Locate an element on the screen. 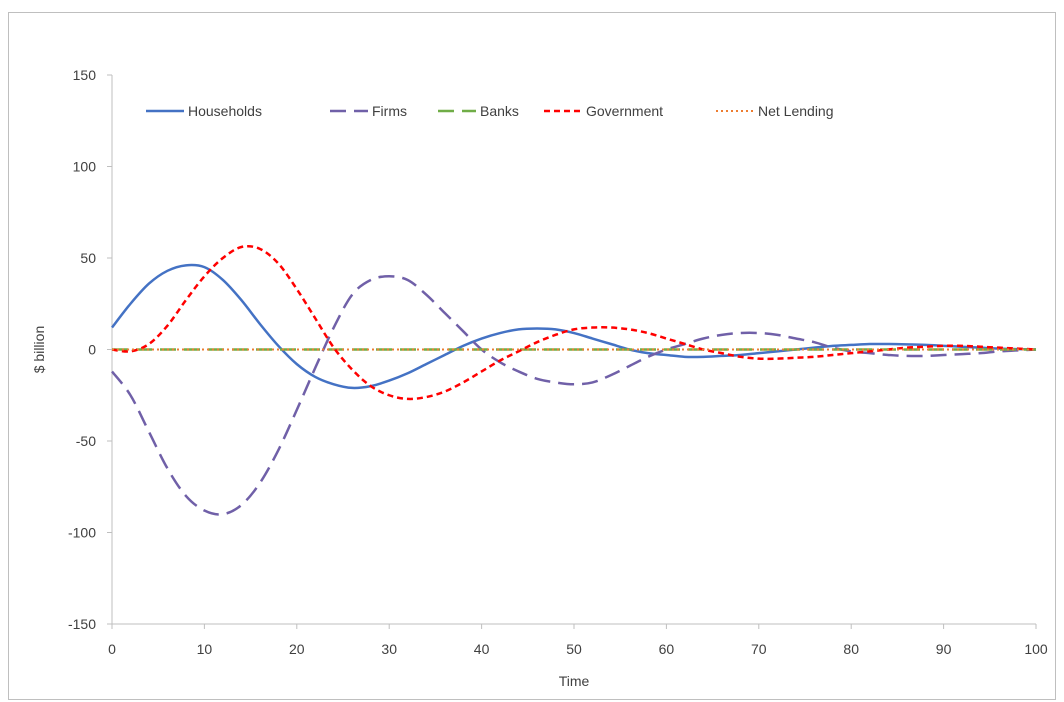  x-tick-label: 0 is located at coordinates (112, 649).